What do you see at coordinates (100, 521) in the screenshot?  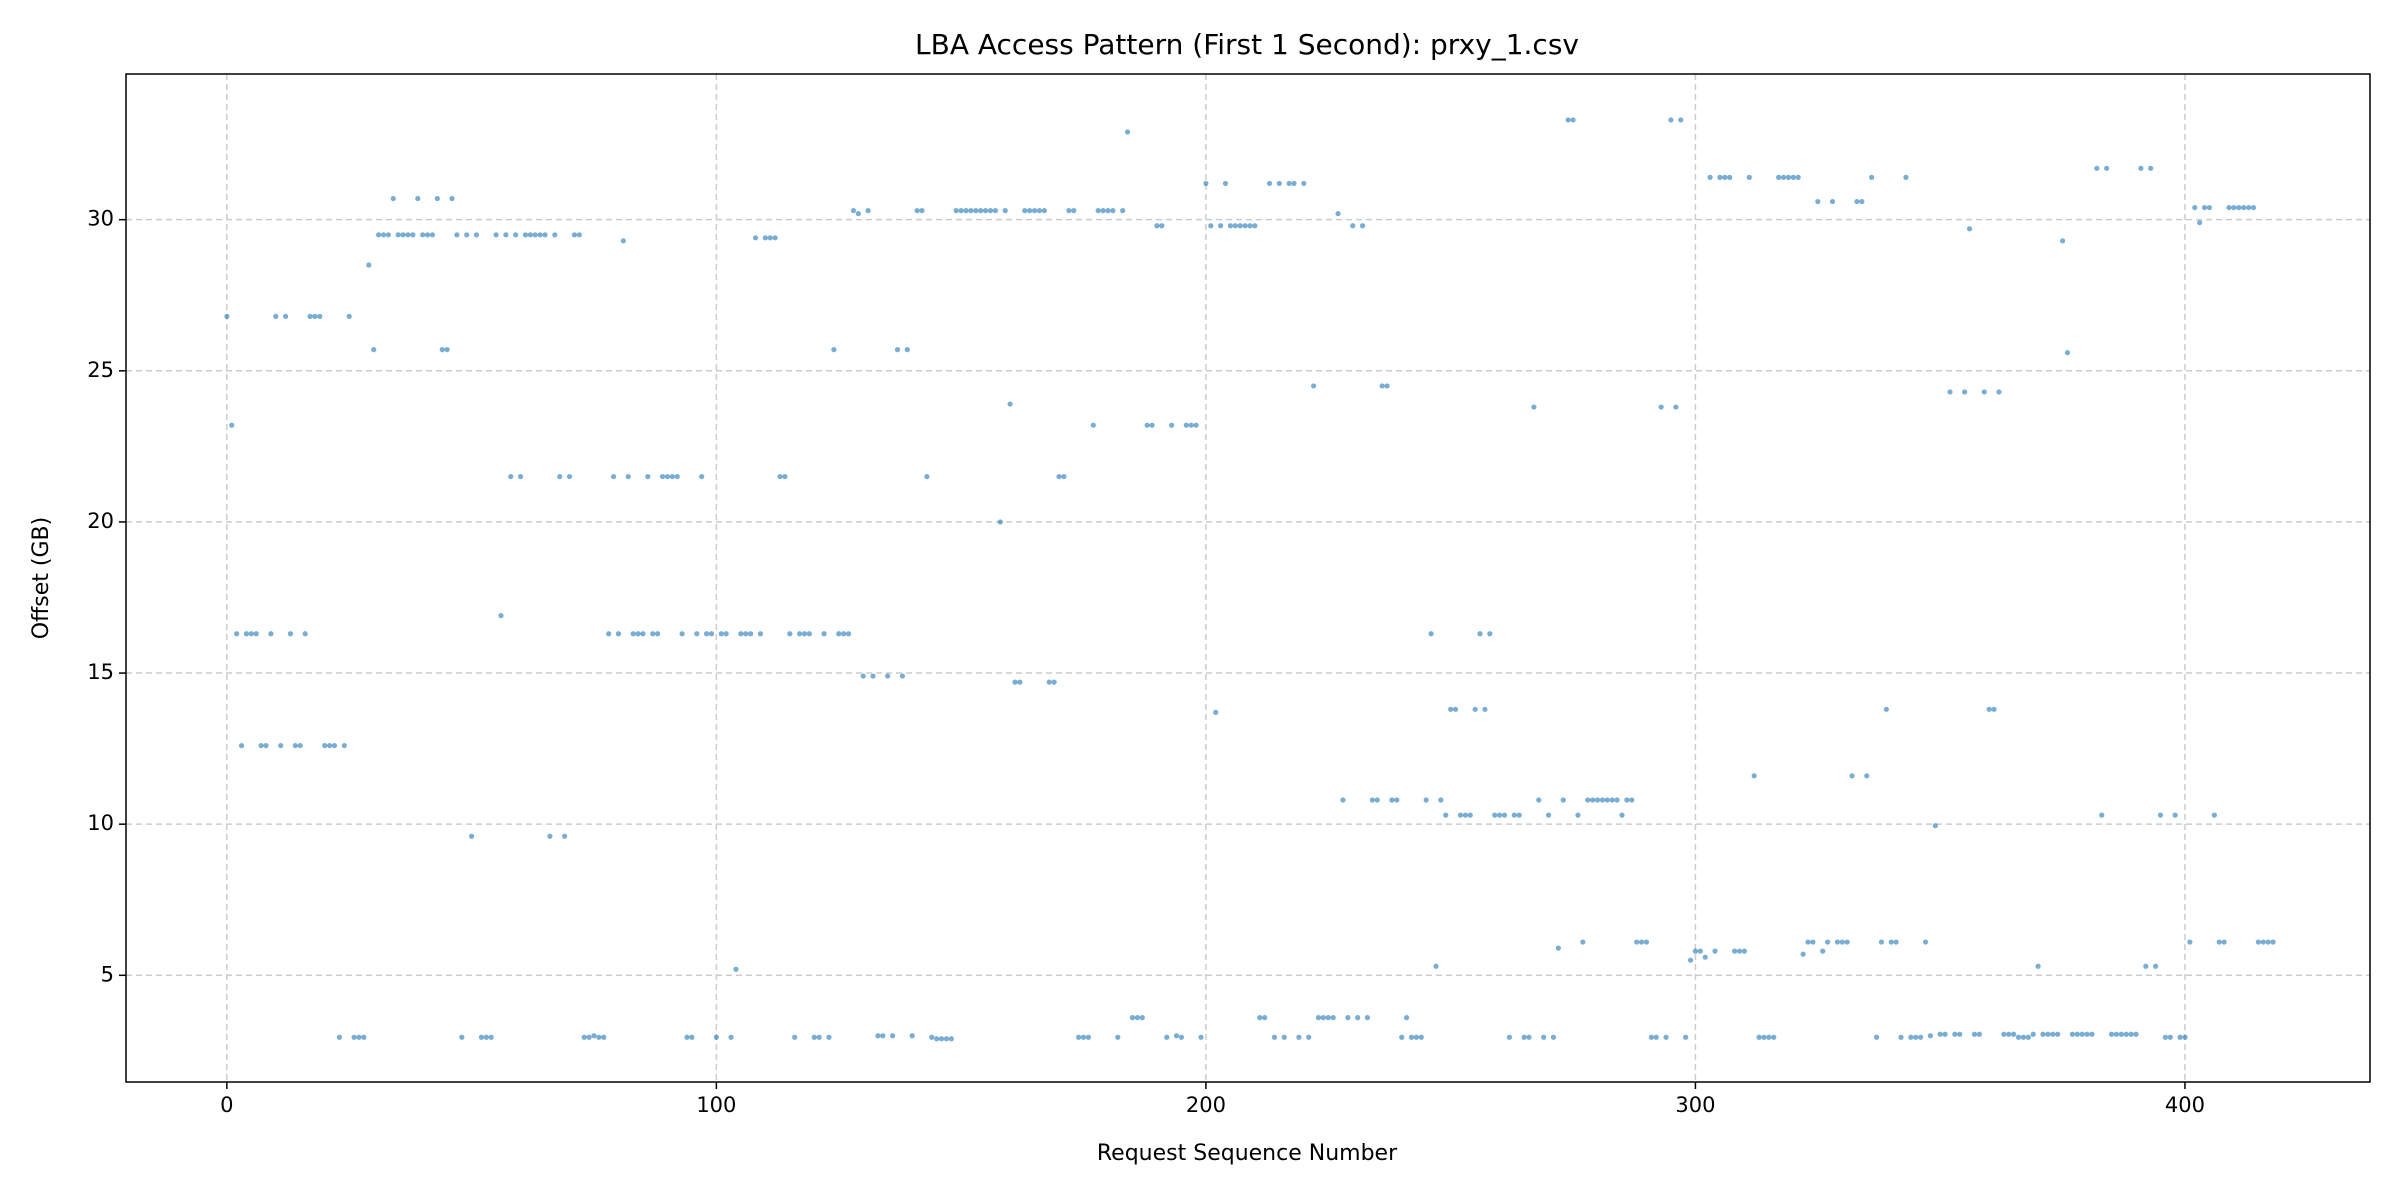 I see `y-tick-label: 20` at bounding box center [100, 521].